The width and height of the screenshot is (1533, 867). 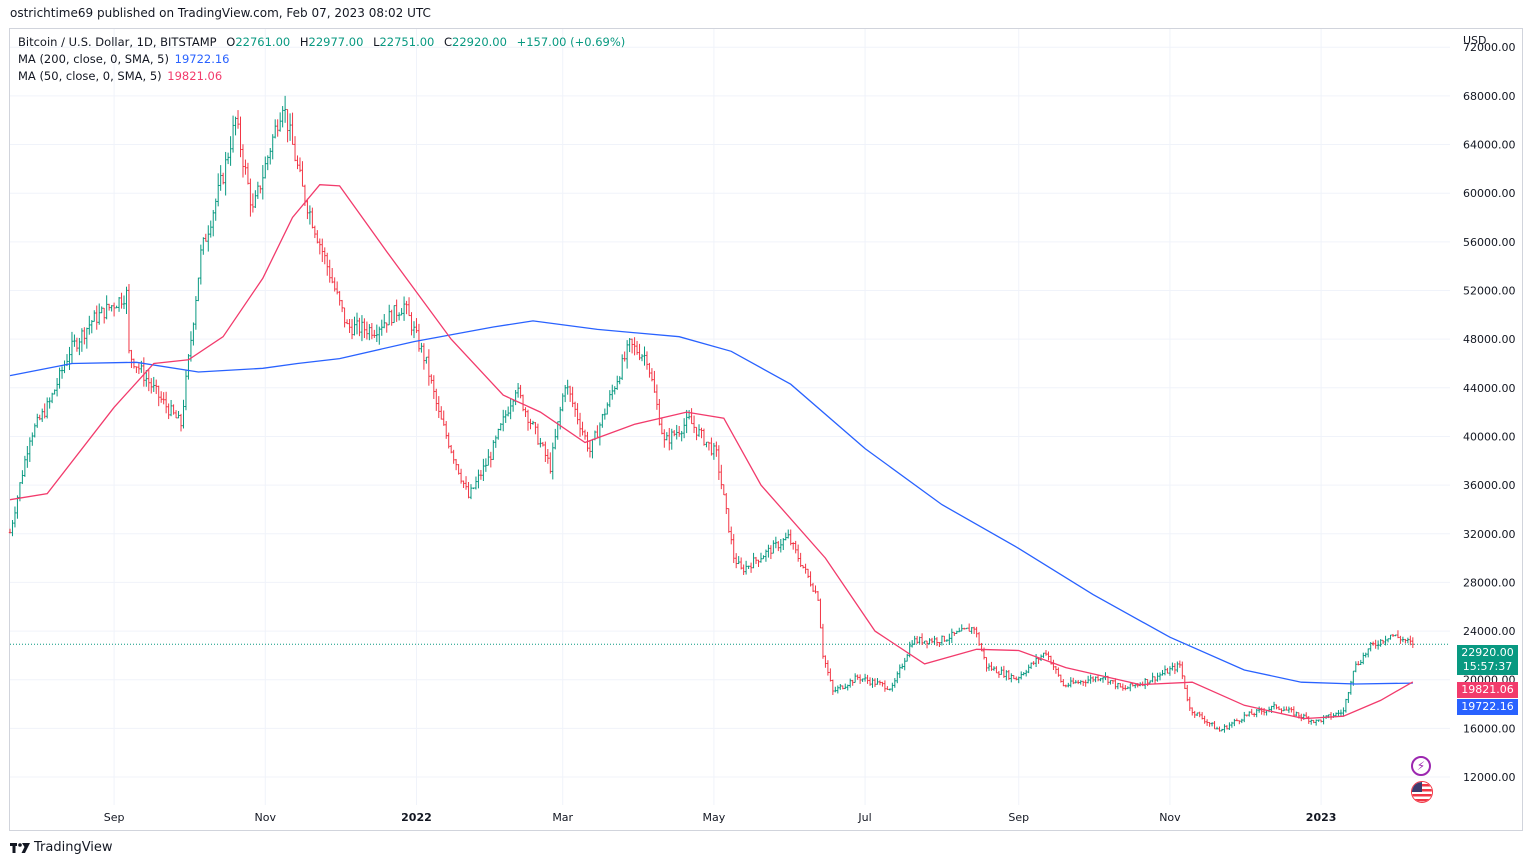 I want to click on low-value: 22751.00, so click(x=407, y=42).